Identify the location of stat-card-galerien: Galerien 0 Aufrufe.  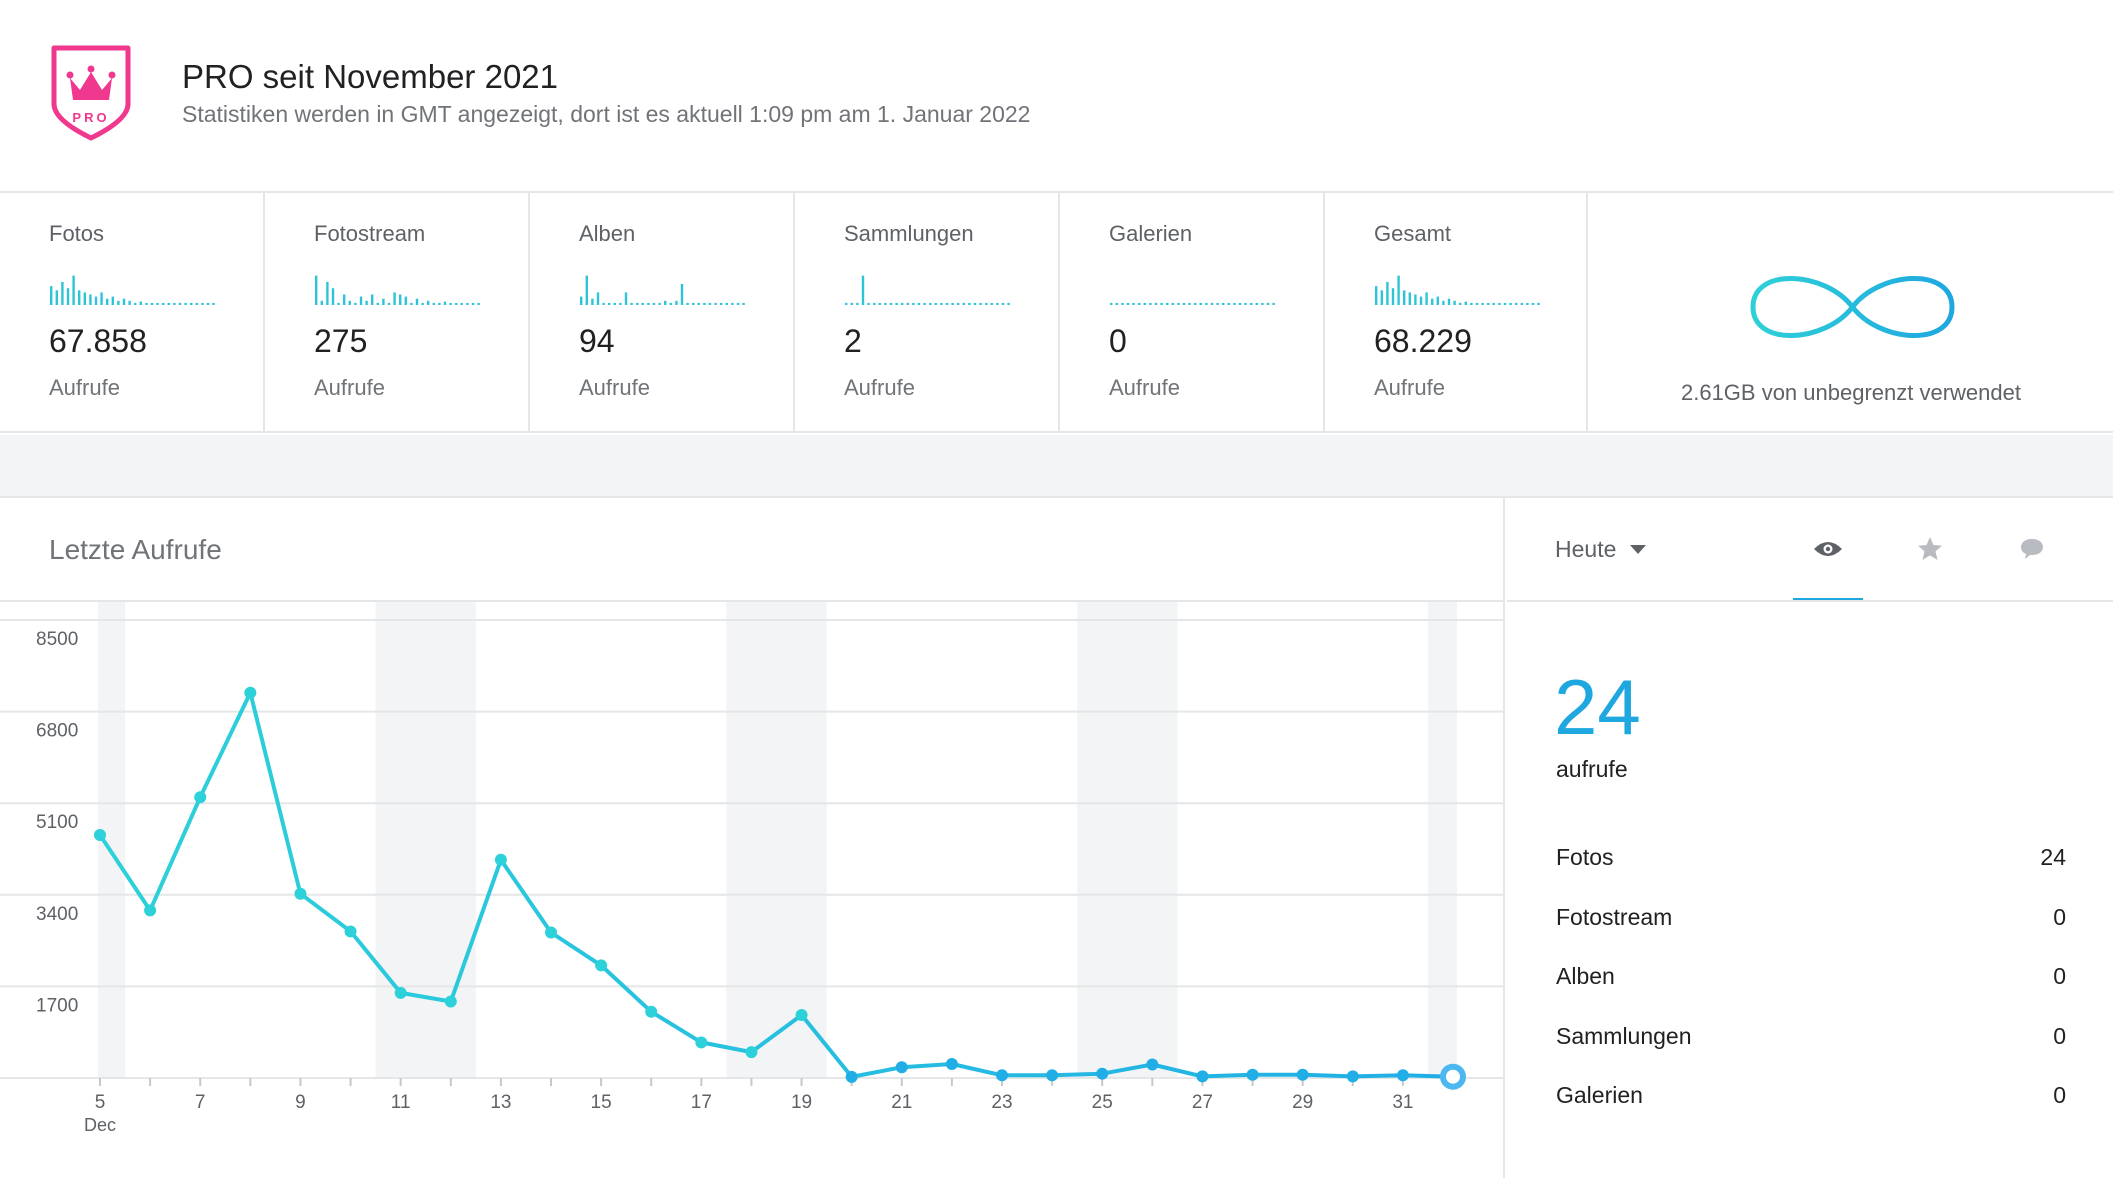
(1192, 313).